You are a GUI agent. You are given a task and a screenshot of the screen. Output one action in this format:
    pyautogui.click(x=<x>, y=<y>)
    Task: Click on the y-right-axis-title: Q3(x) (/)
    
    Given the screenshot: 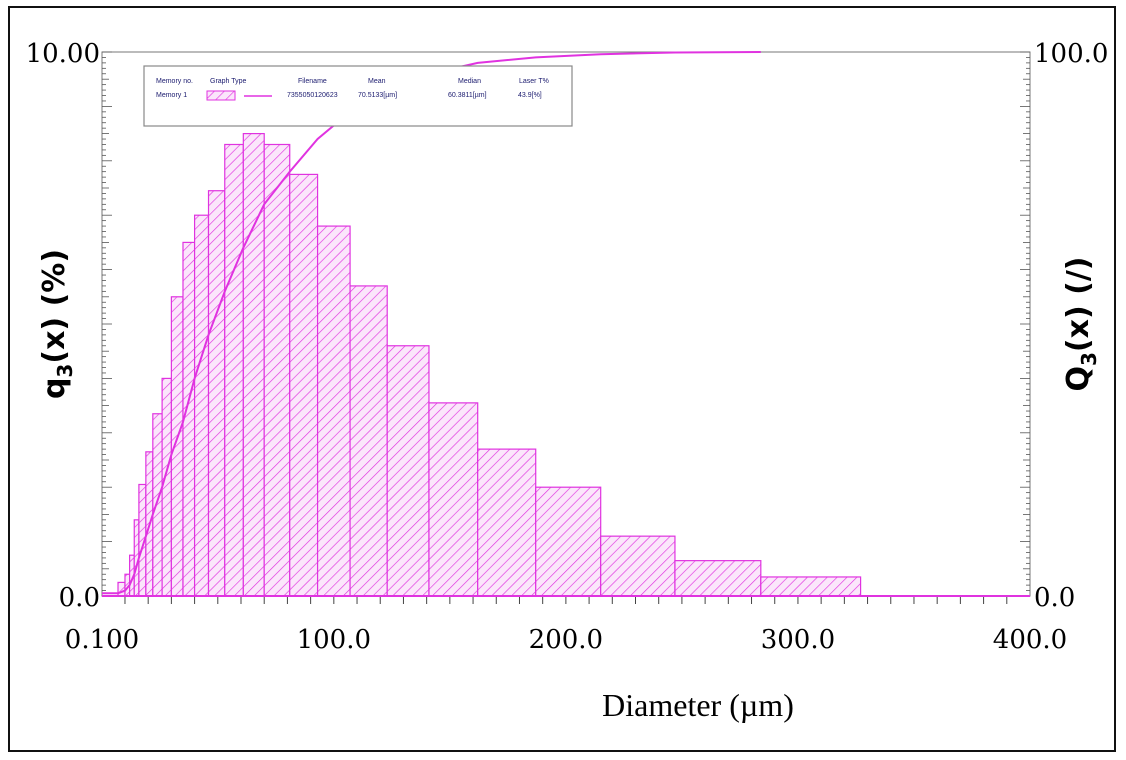 What is the action you would take?
    pyautogui.click(x=1081, y=323)
    